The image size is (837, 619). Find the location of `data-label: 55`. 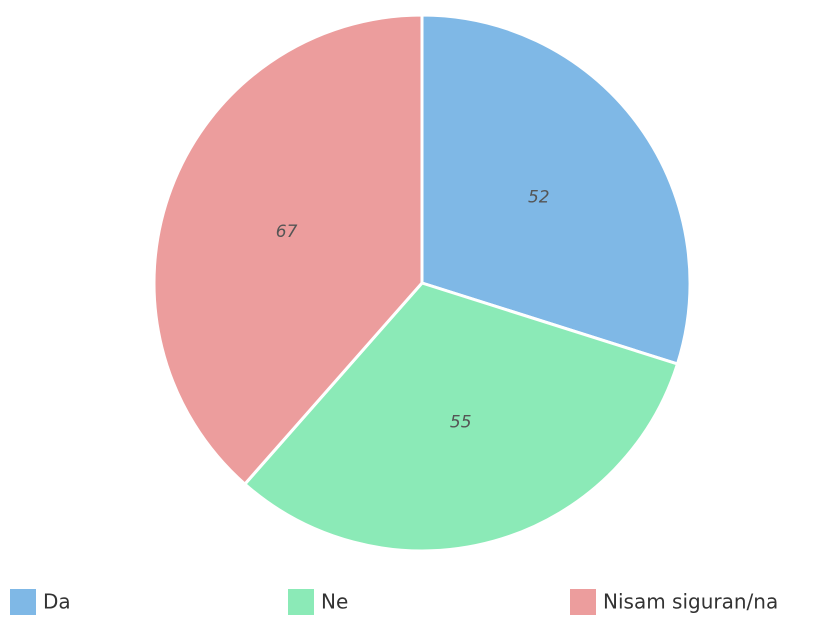

data-label: 55 is located at coordinates (461, 422).